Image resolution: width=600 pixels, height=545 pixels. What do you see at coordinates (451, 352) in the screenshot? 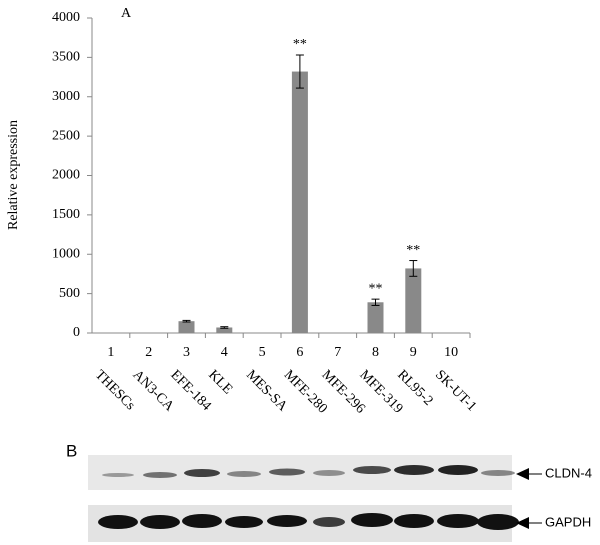
I see `x-tick-label: 10` at bounding box center [451, 352].